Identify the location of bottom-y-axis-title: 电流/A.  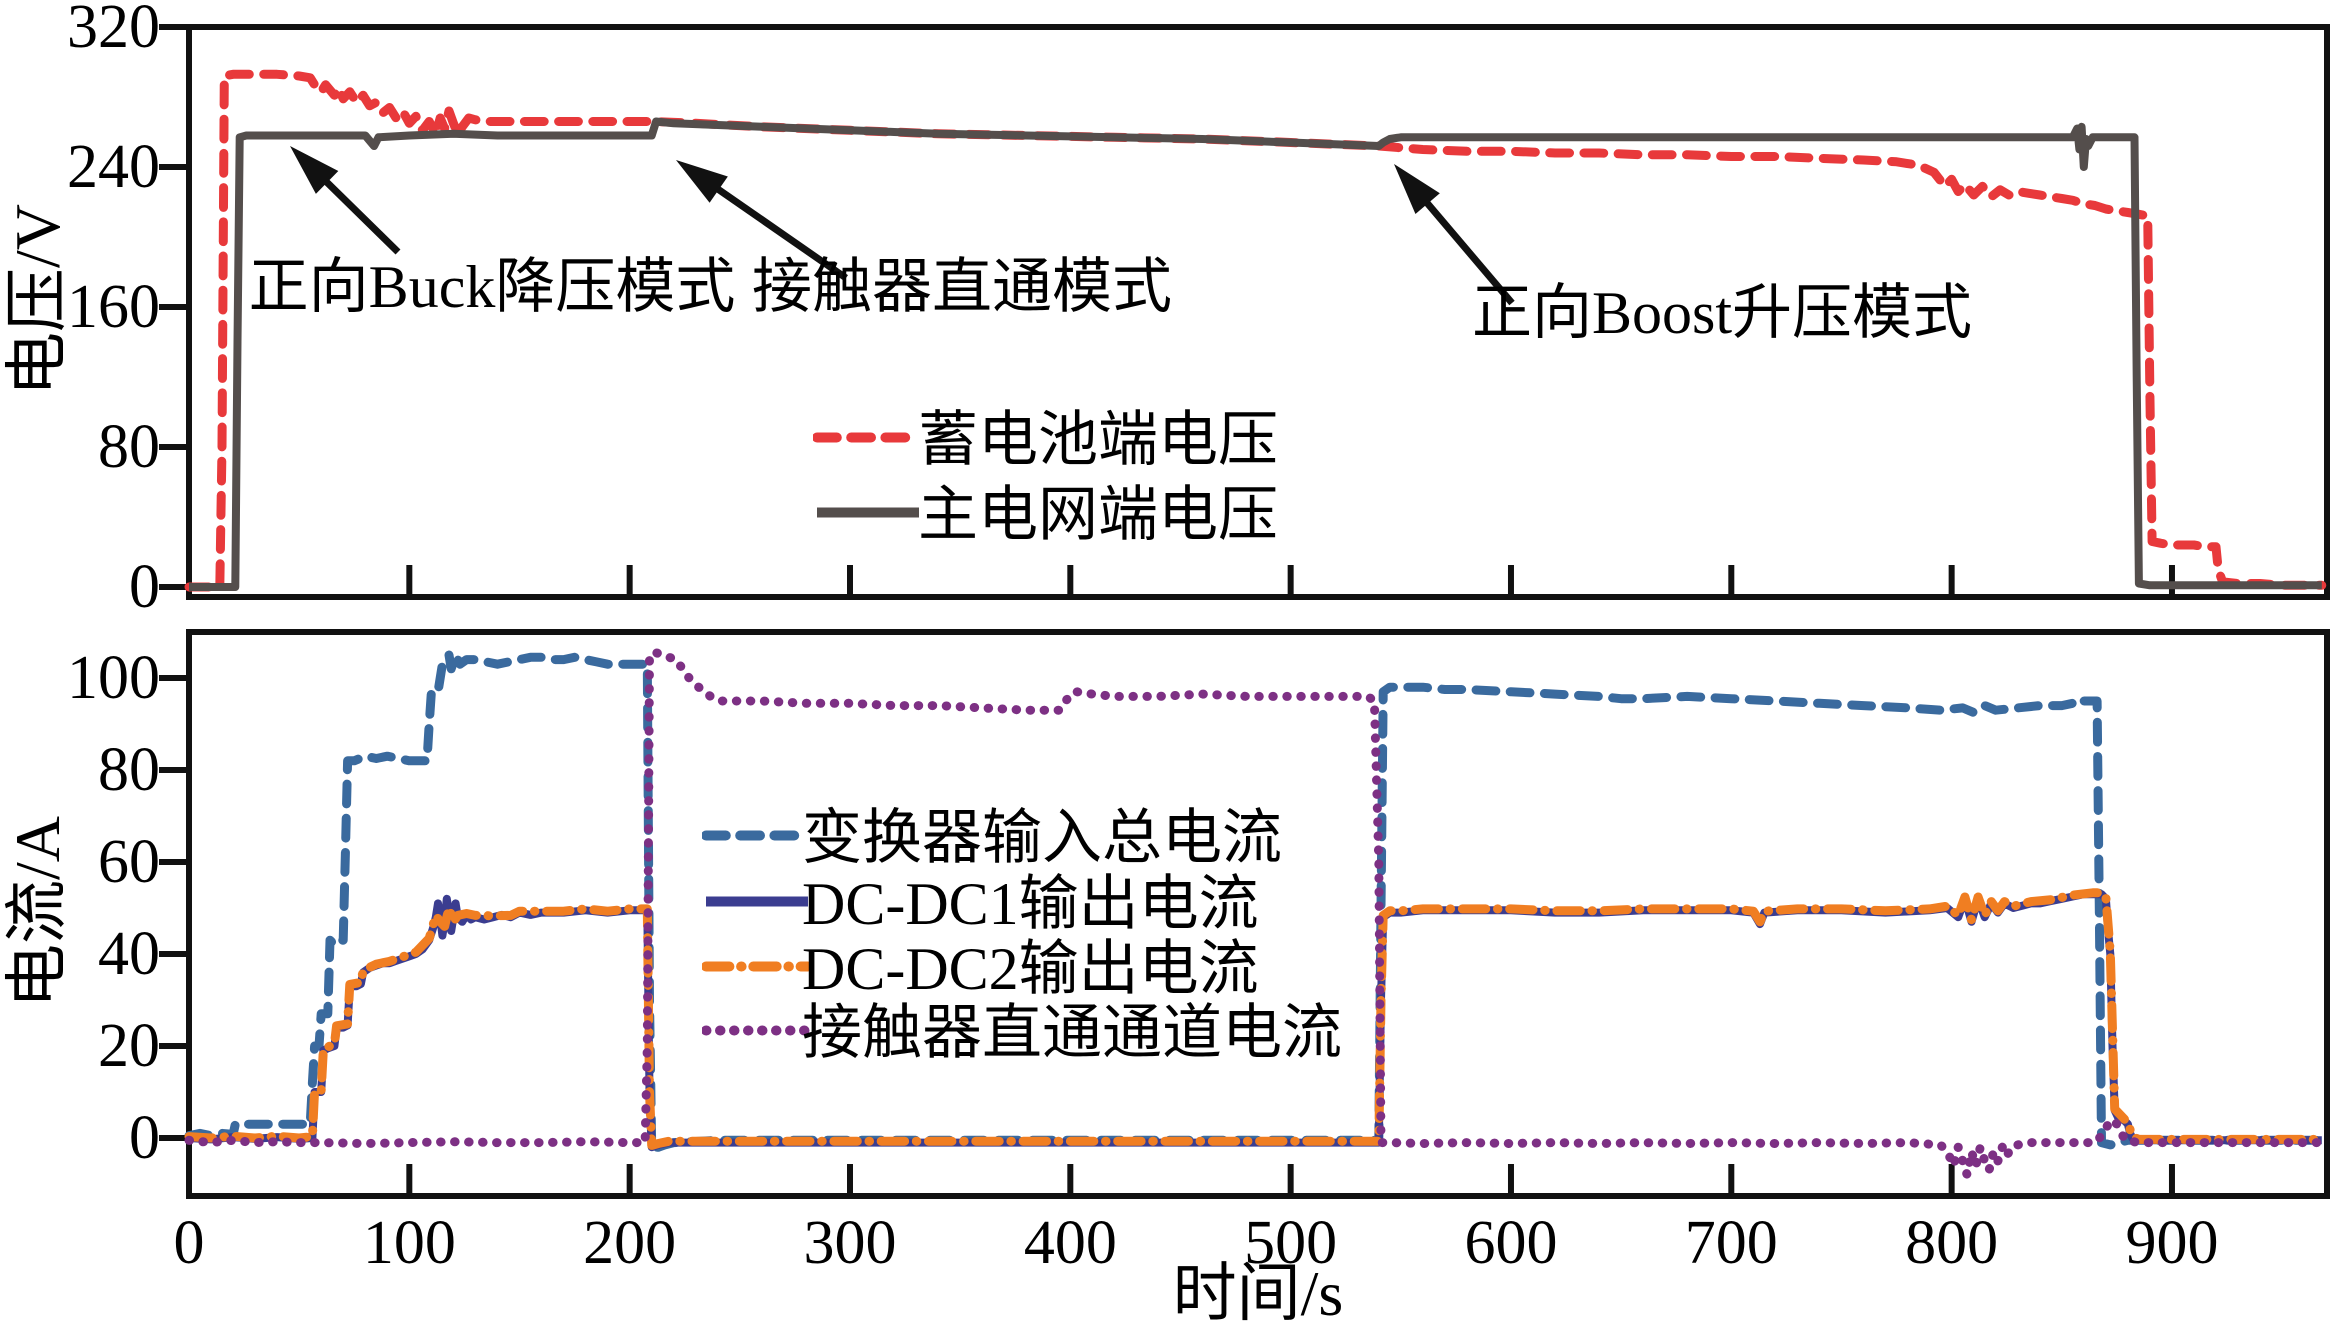
(37, 912).